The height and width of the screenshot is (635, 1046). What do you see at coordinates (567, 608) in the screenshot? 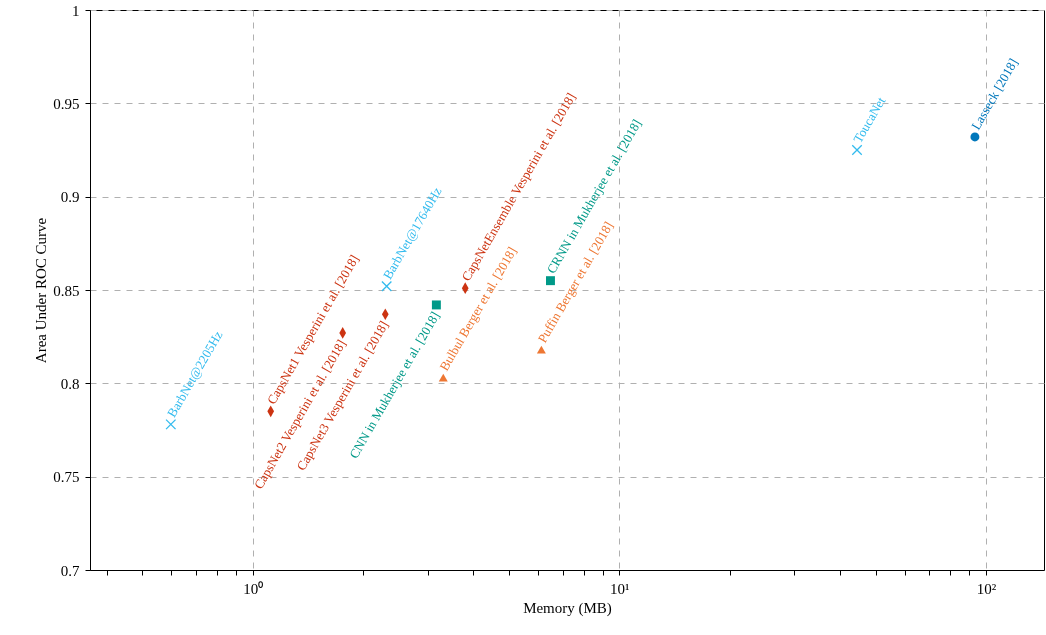
I see `x-axis-title: Memory (MB)` at bounding box center [567, 608].